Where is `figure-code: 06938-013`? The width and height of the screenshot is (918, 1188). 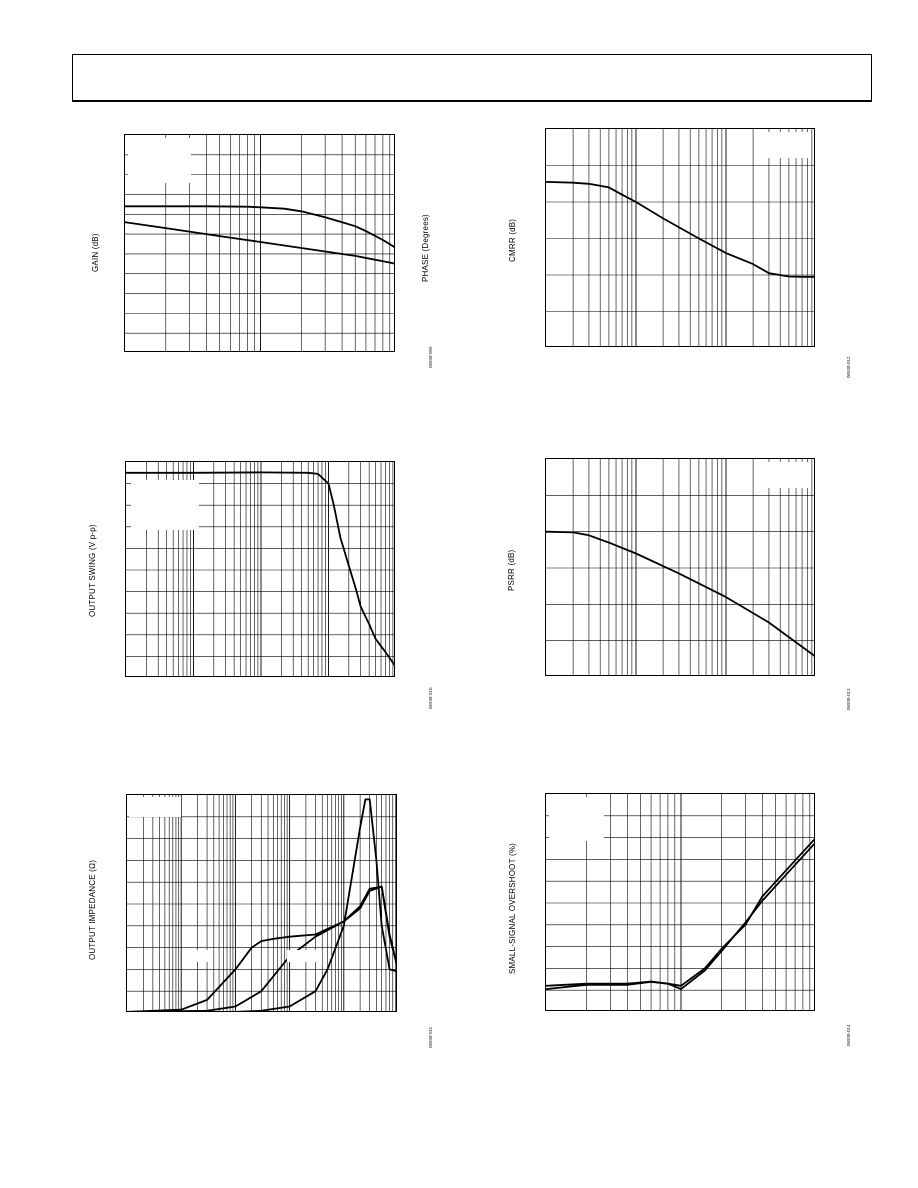
figure-code: 06938-013 is located at coordinates (848, 699).